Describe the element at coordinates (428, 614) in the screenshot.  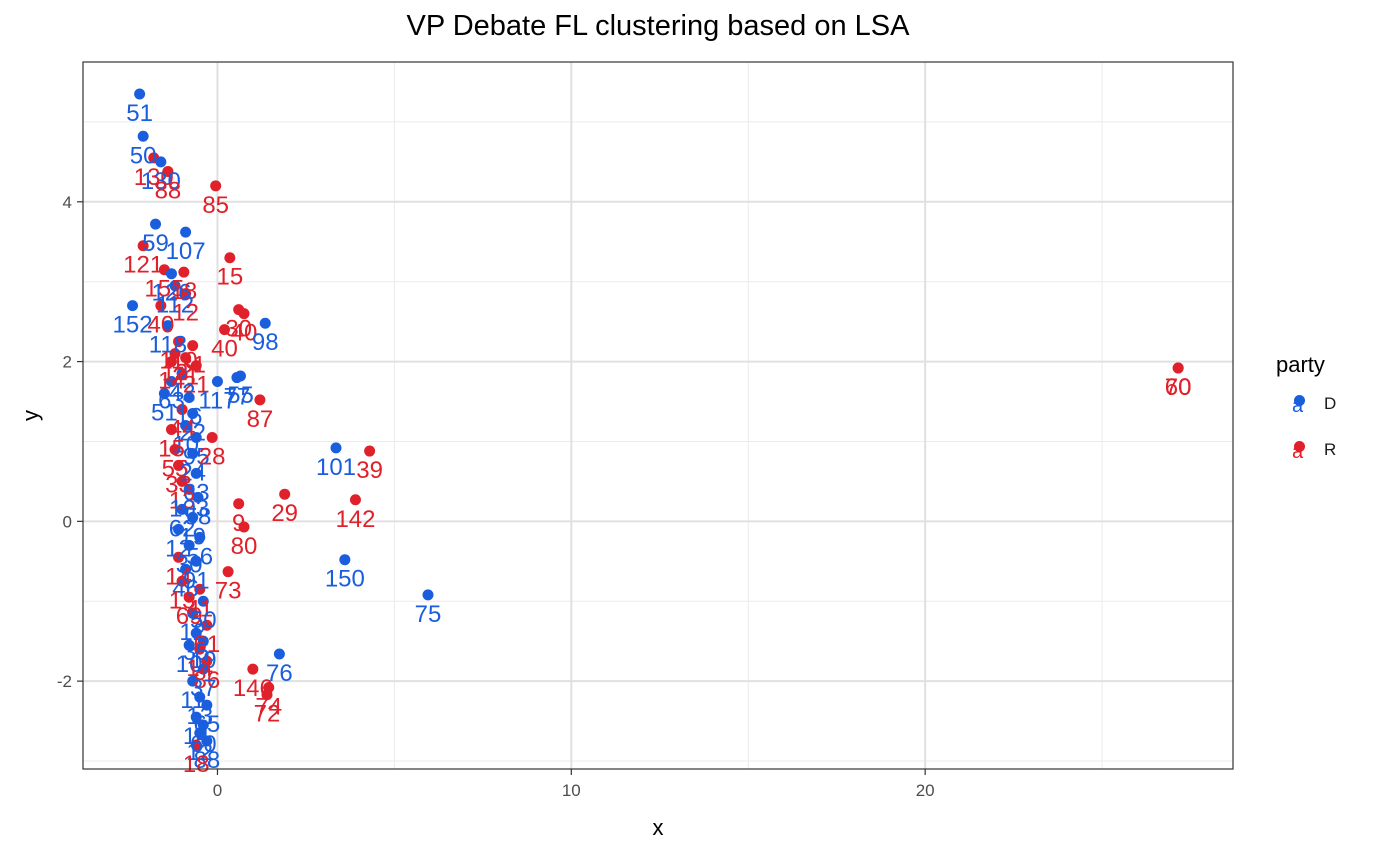
I see `point-label: 75` at that location.